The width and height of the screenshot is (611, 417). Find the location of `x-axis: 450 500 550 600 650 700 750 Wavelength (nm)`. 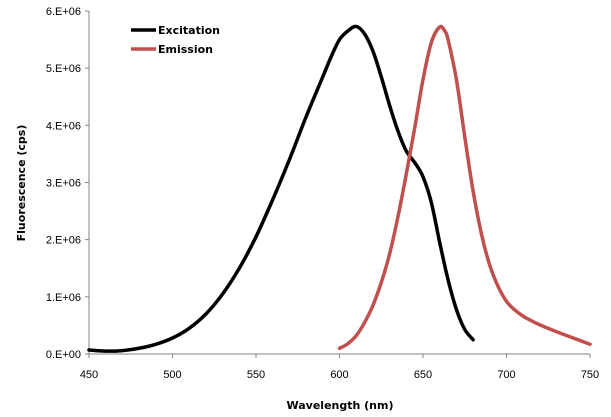

x-axis: 450 500 550 600 650 700 750 Wavelength (nm) is located at coordinates (339, 383).